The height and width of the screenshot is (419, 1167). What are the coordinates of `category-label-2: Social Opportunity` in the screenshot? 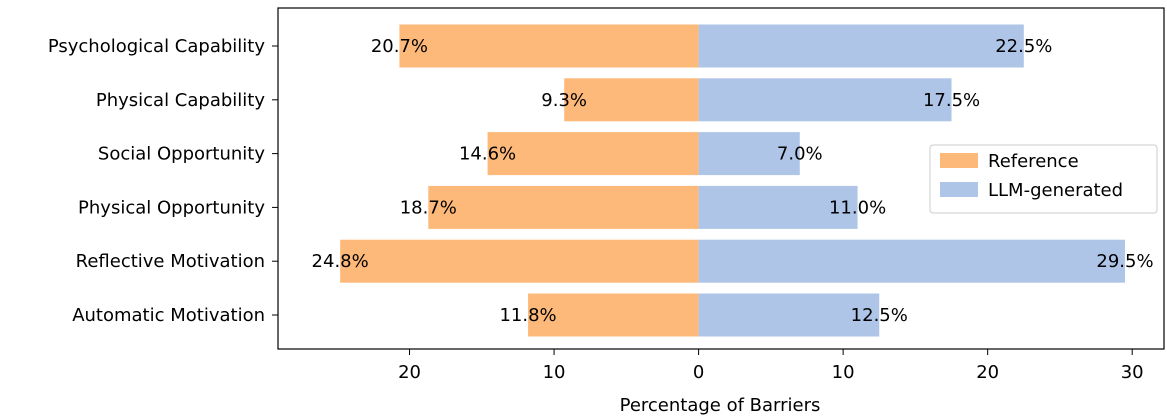 It's located at (181, 154).